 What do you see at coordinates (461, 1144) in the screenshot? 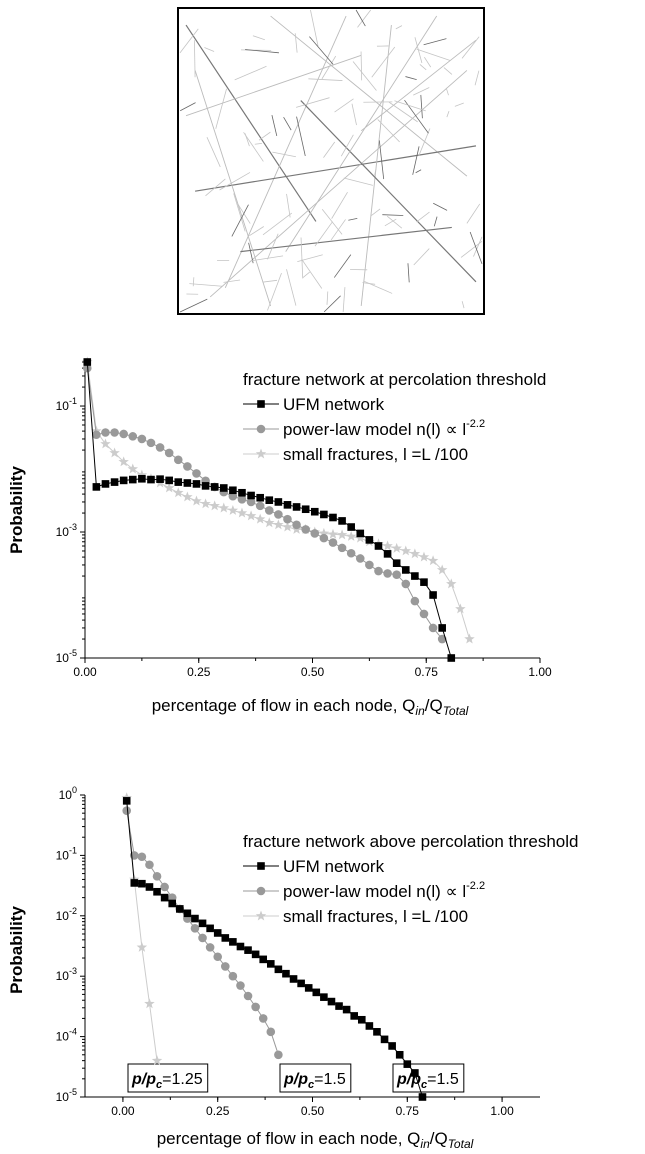
I see `x-axis-label-sub-total: Total` at bounding box center [461, 1144].